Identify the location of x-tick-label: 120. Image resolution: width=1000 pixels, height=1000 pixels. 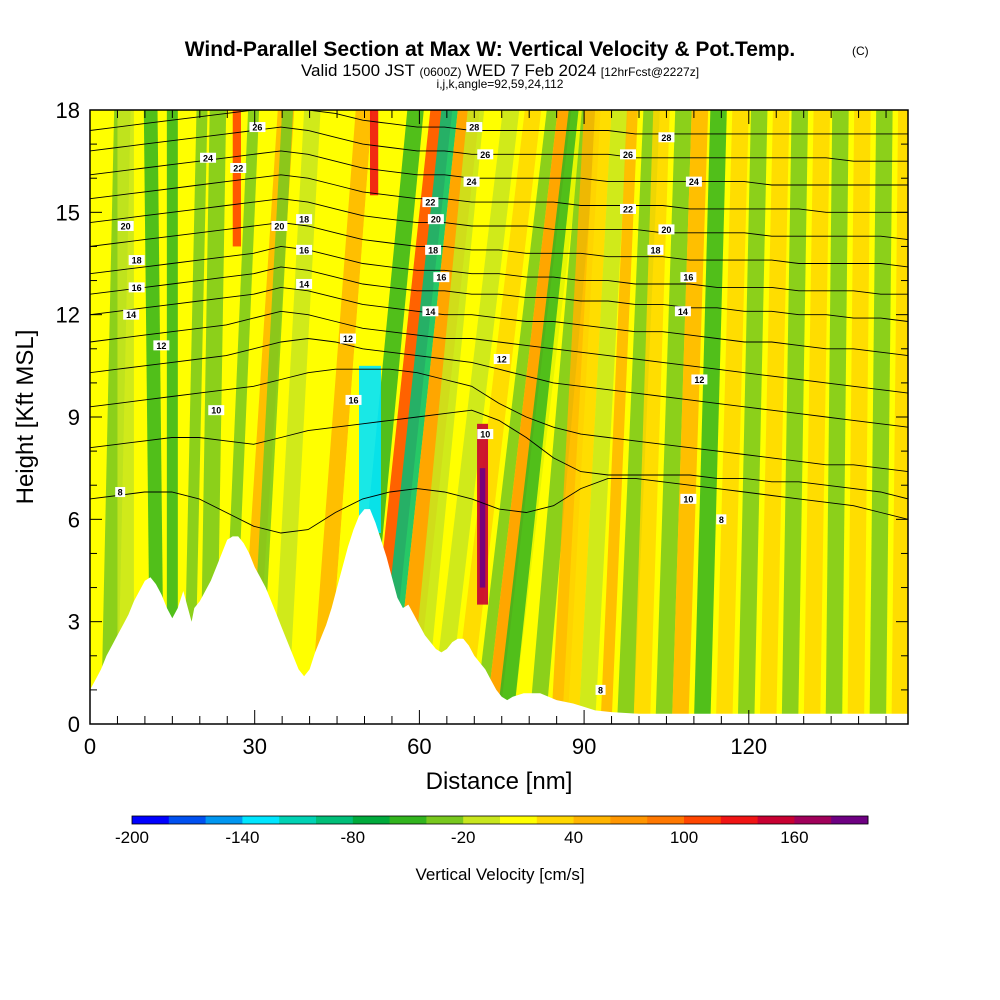
(748, 746).